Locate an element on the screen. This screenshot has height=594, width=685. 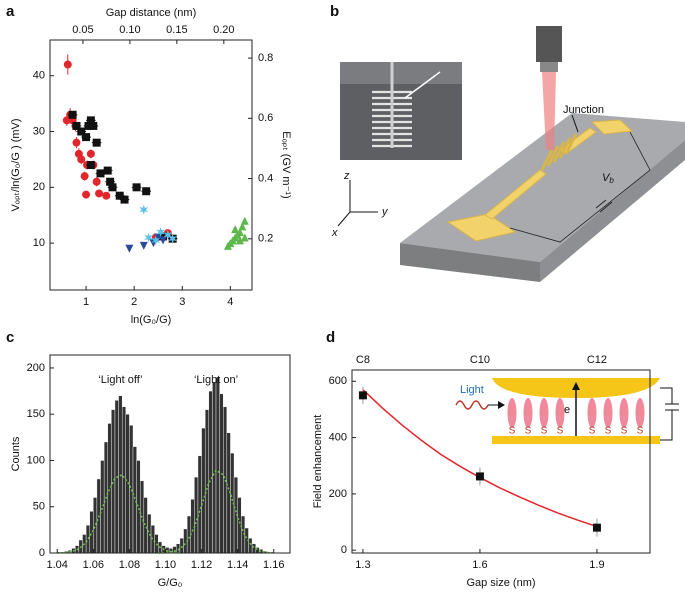
bias-label: Vb is located at coordinates (608, 178).